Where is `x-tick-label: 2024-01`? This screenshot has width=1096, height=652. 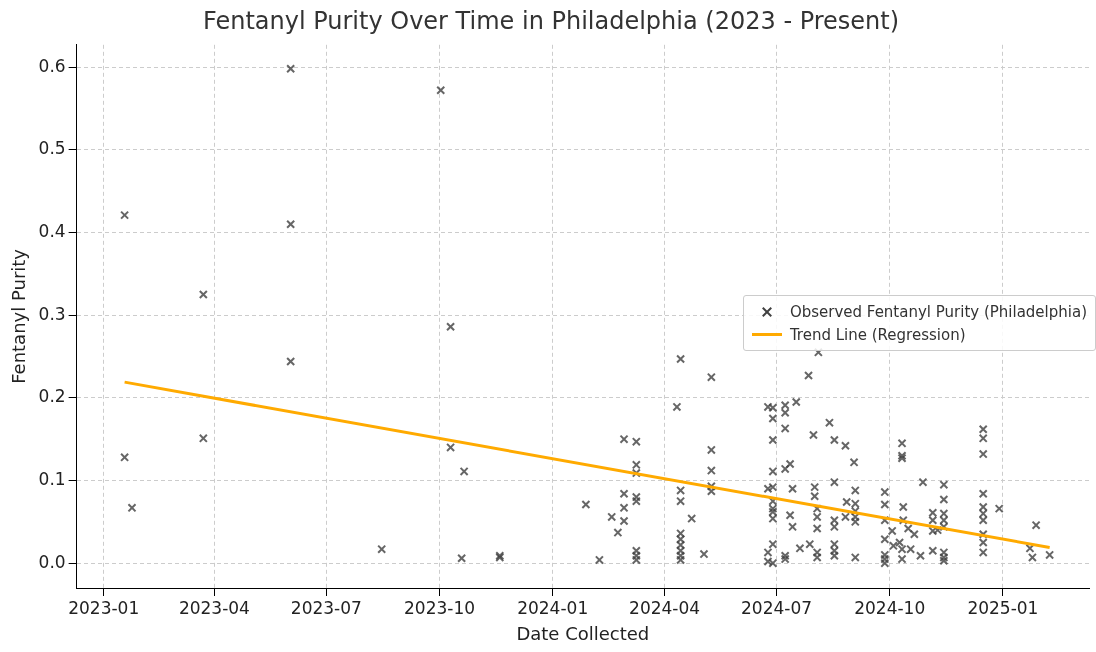 x-tick-label: 2024-01 is located at coordinates (553, 607).